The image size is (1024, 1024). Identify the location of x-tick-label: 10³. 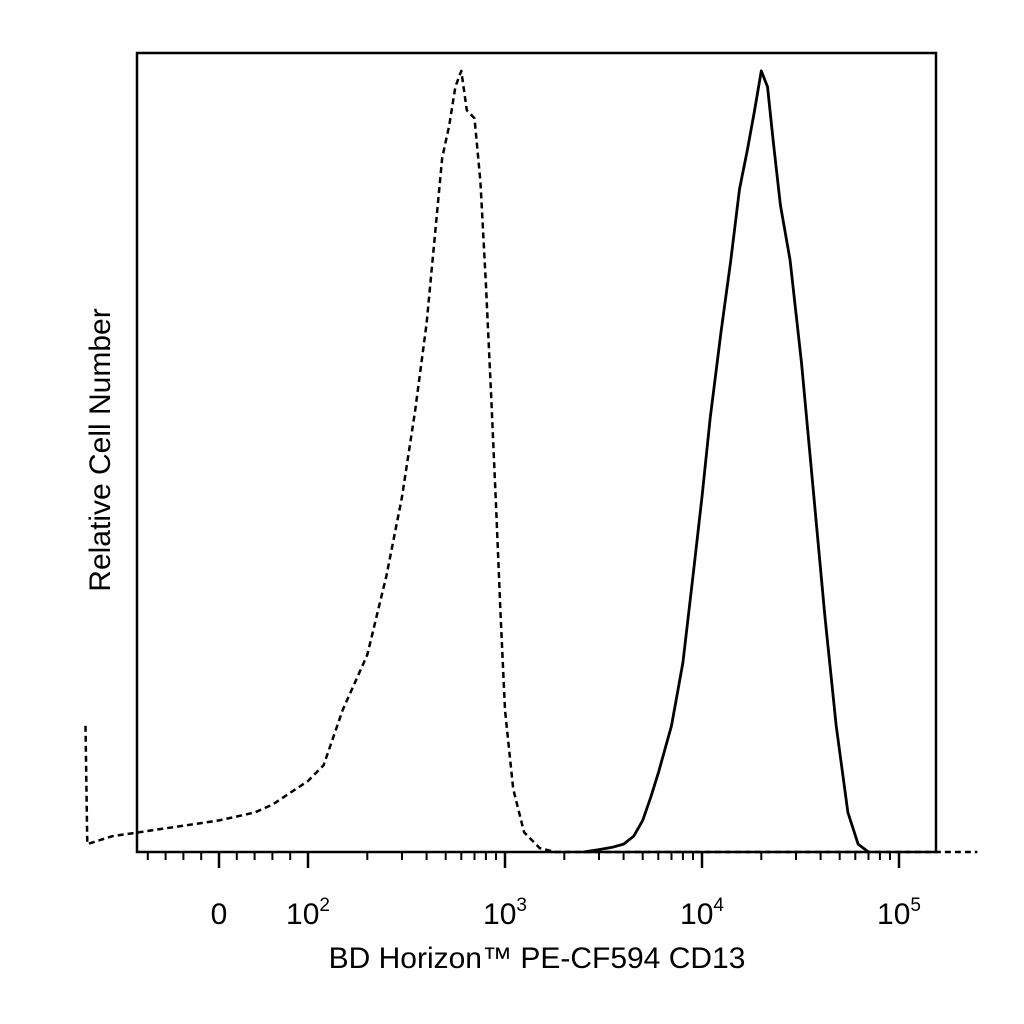
(505, 913).